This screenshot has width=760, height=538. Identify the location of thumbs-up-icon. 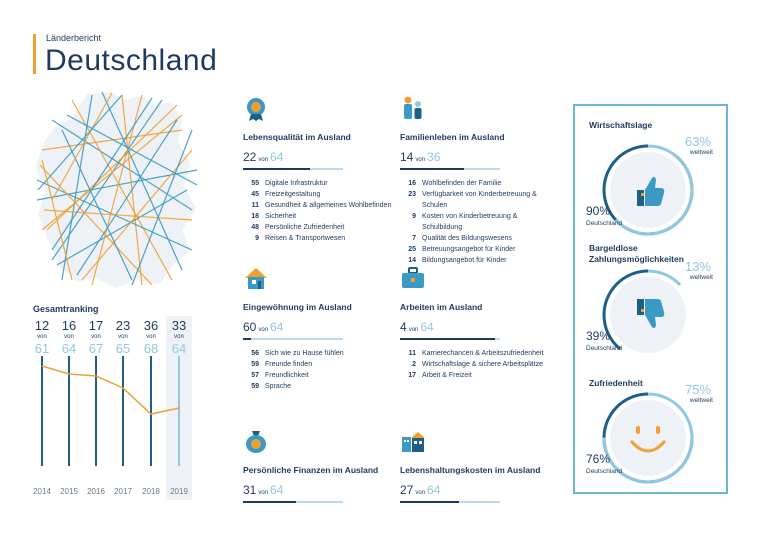
(651, 191).